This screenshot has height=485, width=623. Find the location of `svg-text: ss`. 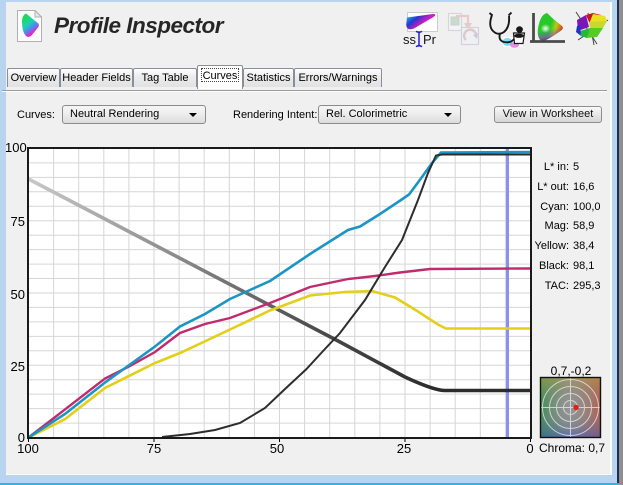

svg-text: ss is located at coordinates (410, 39).